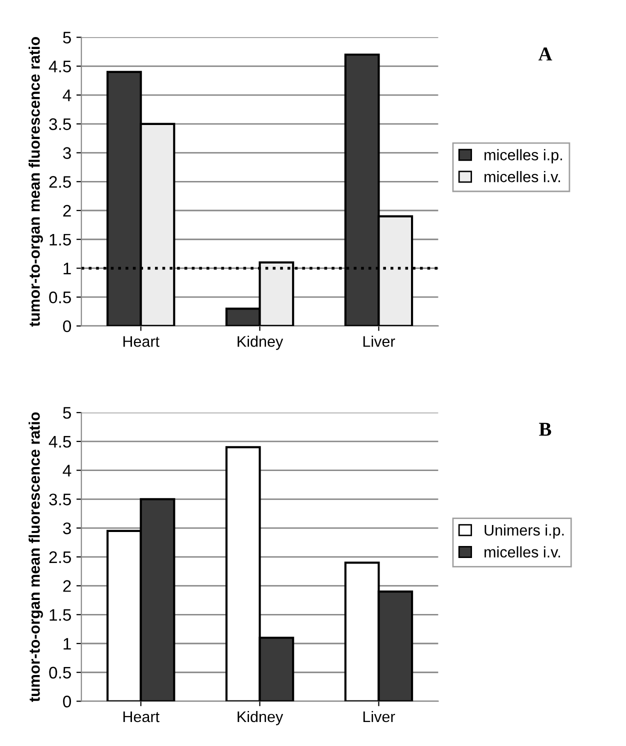 This screenshot has width=626, height=746. What do you see at coordinates (545, 54) in the screenshot?
I see `text: A` at bounding box center [545, 54].